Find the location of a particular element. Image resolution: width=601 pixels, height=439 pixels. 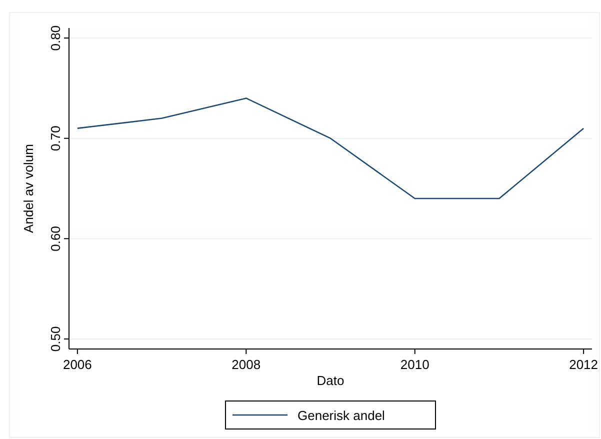

y-tick-label: 0.60 is located at coordinates (55, 239).